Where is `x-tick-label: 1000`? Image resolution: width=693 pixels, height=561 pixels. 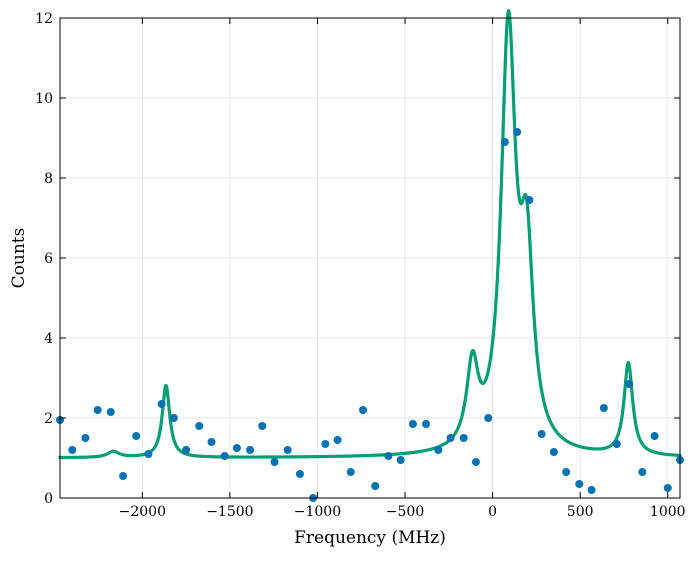
x-tick-label: 1000 is located at coordinates (668, 512).